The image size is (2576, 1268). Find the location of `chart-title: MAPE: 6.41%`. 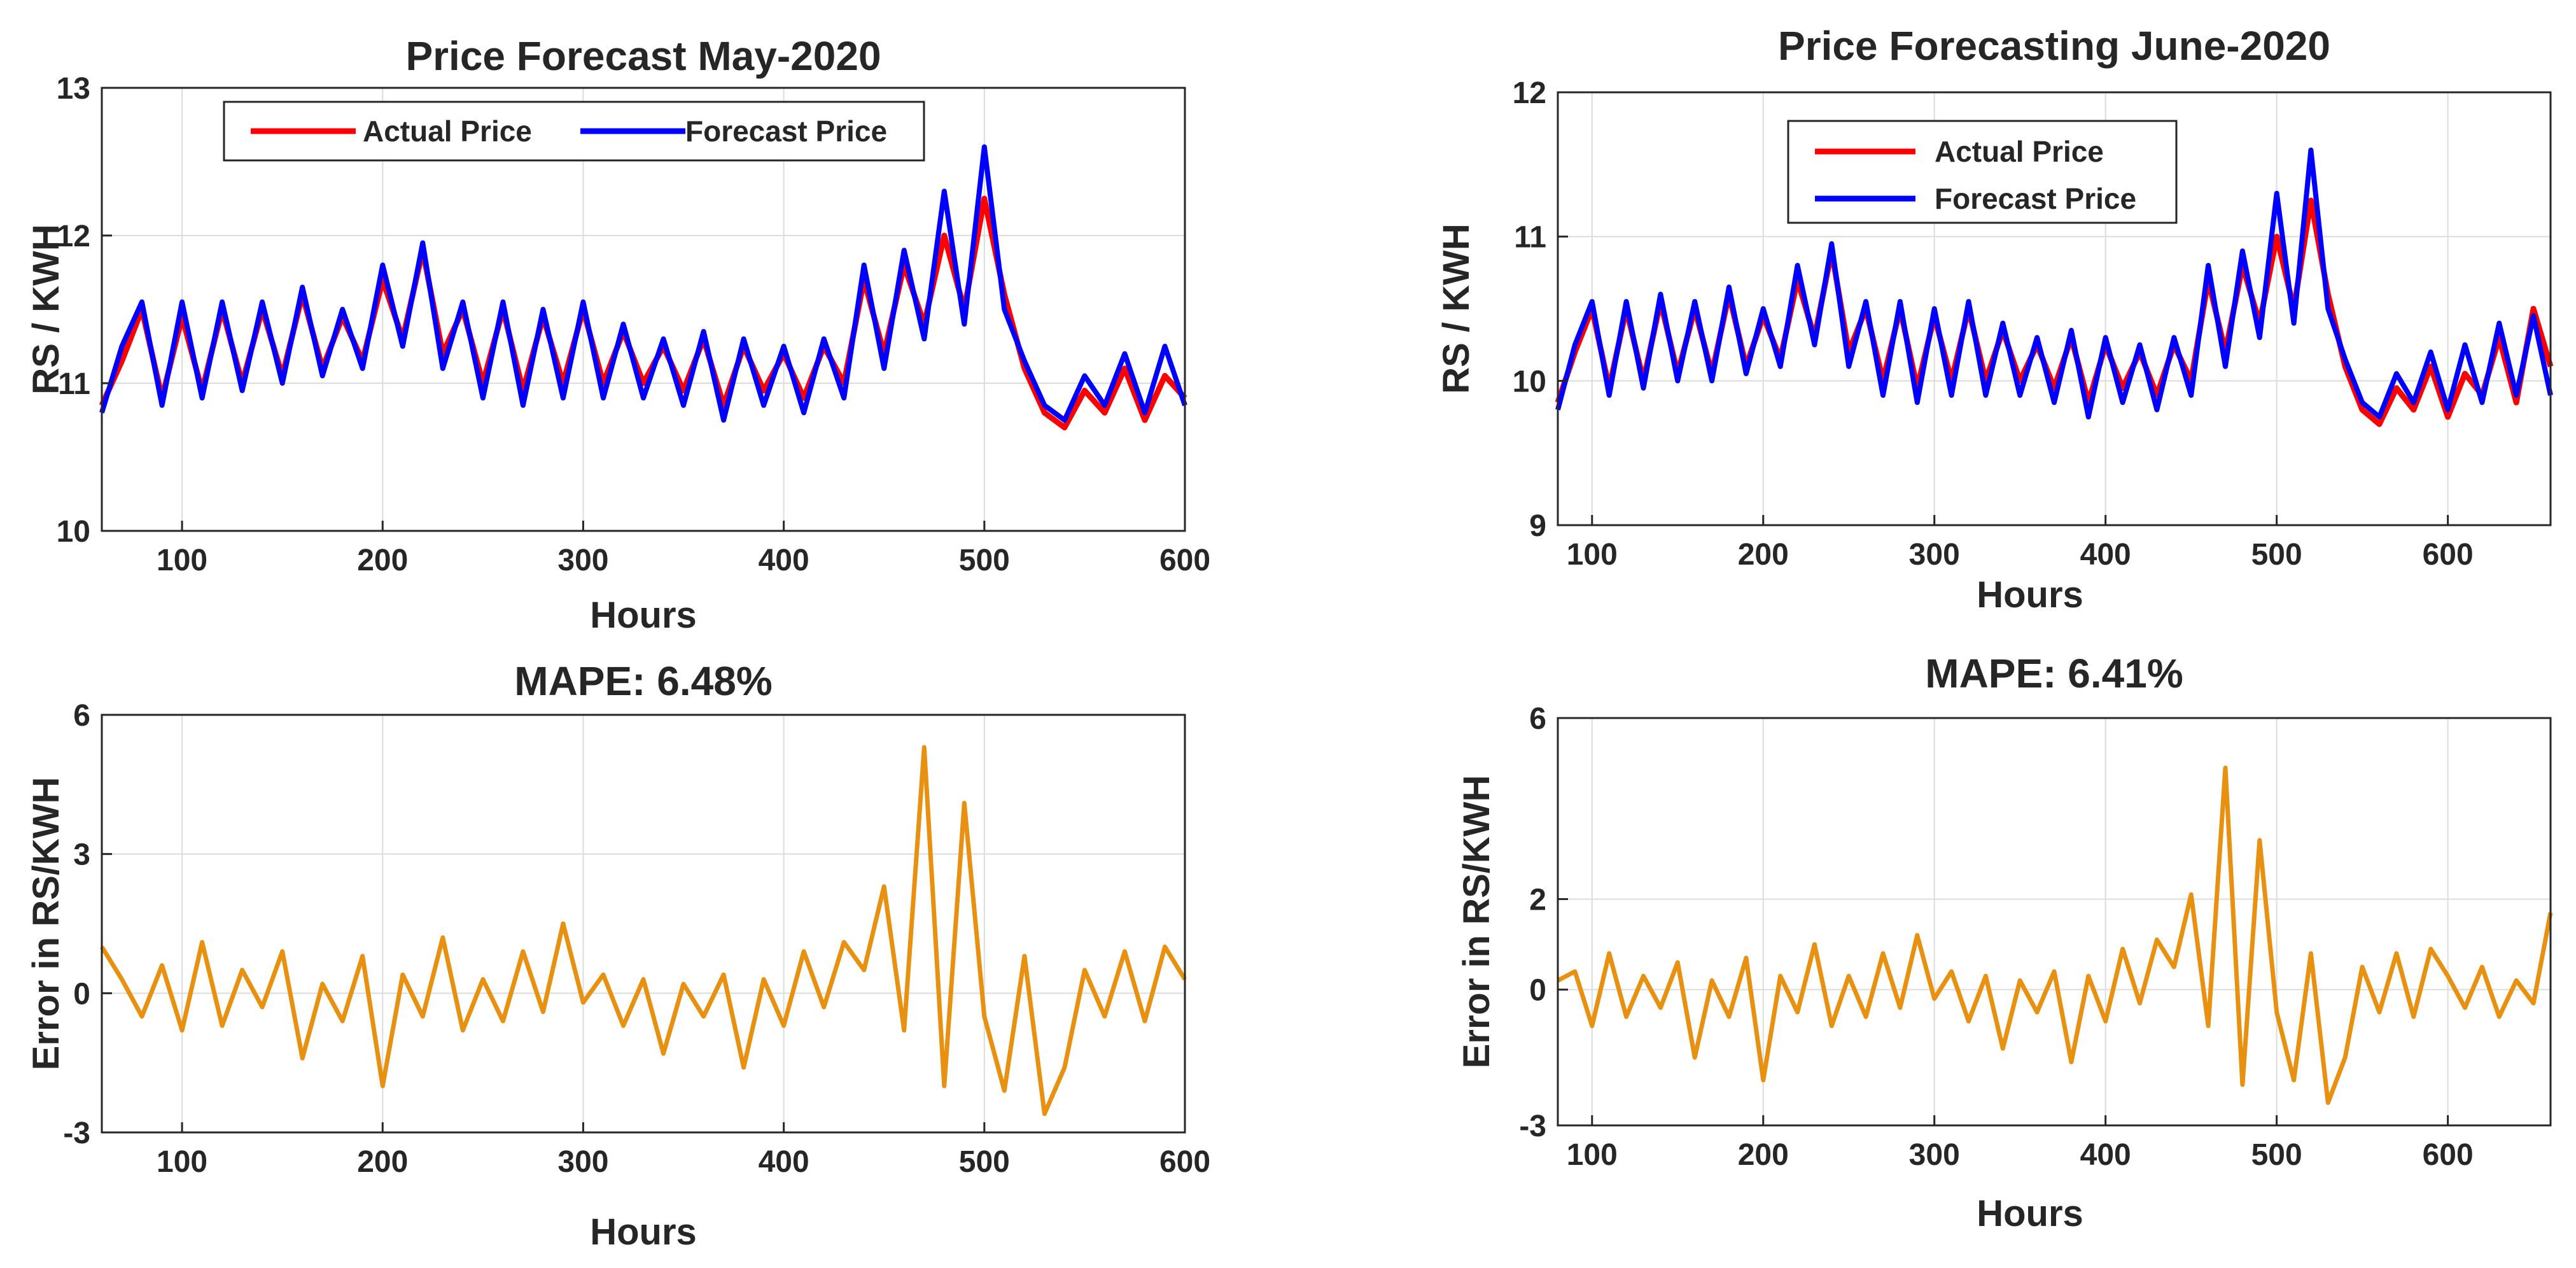

chart-title: MAPE: 6.41% is located at coordinates (2054, 673).